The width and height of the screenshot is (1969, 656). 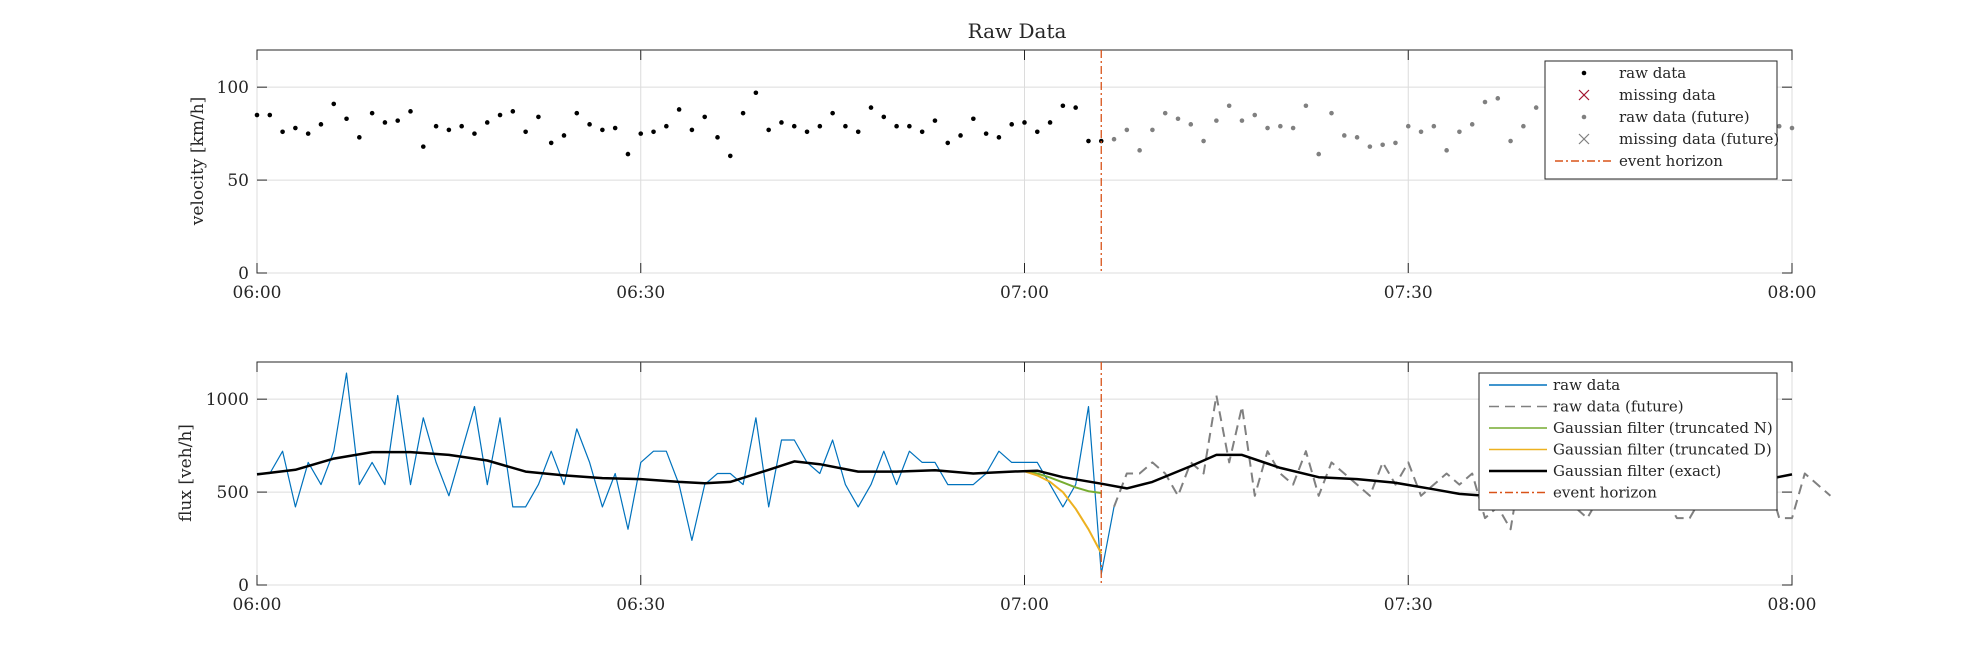 I want to click on flux-x-tick-label: 06:30, so click(x=640, y=605).